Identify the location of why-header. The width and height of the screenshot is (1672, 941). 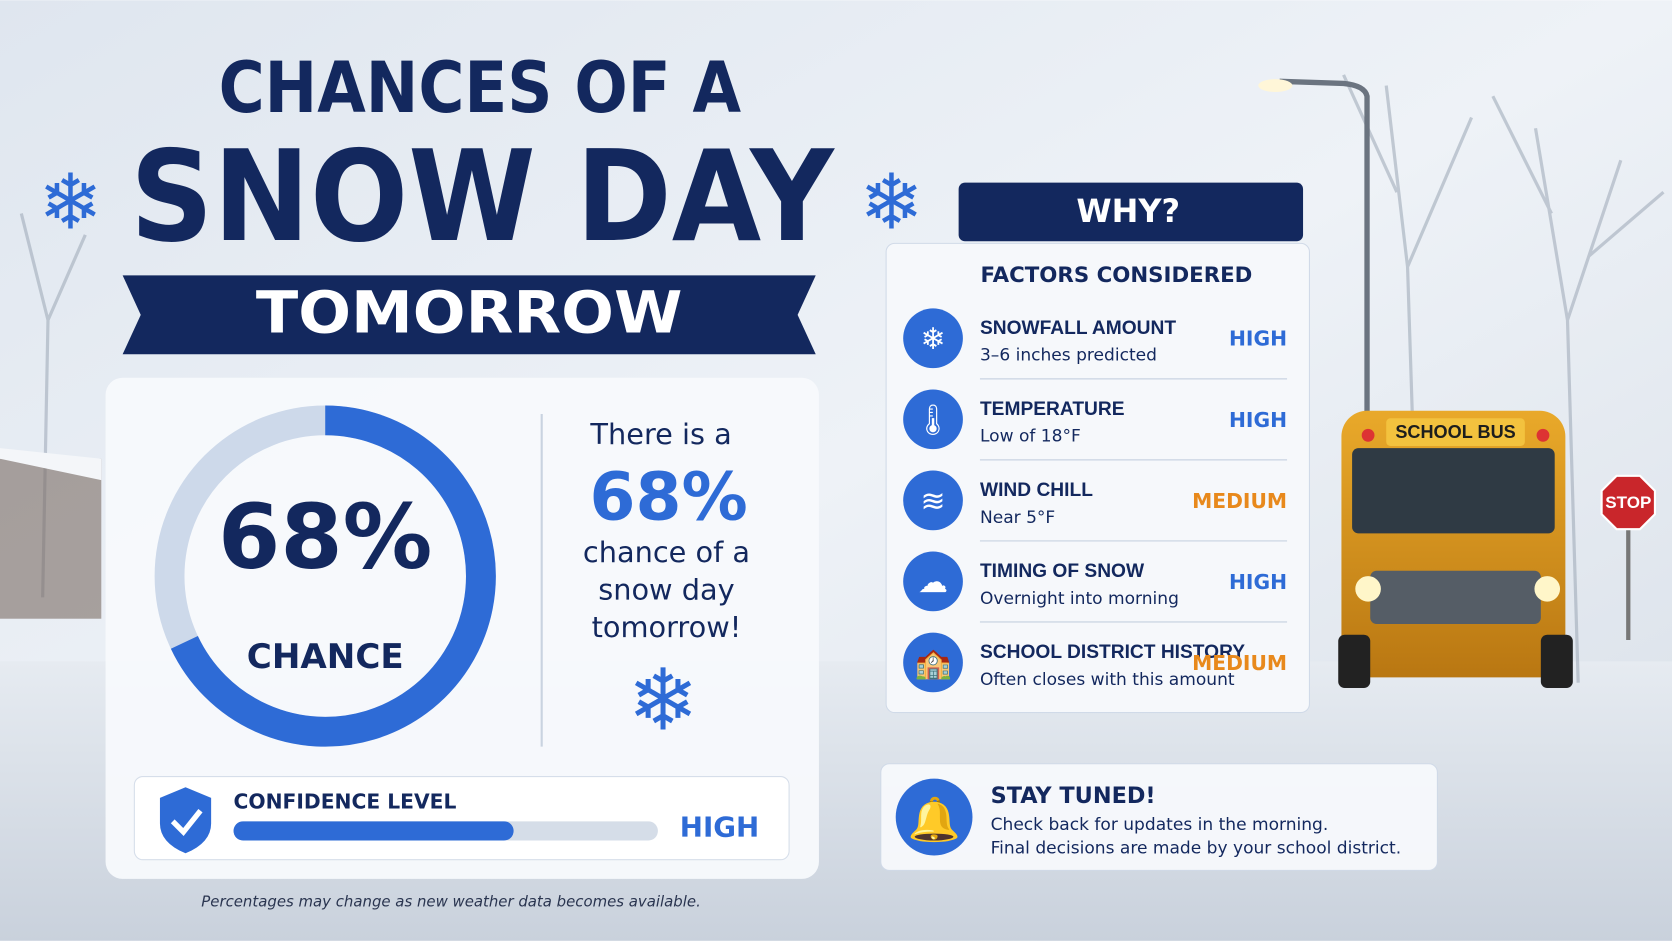
(1131, 212).